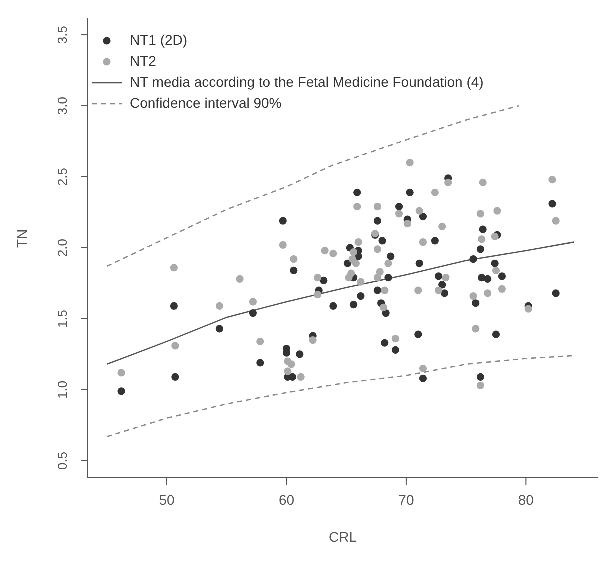 Image resolution: width=611 pixels, height=565 pixels. What do you see at coordinates (307, 82) in the screenshot?
I see `legend-label: NT media according to the Fetal Medicine Foundation (4)` at bounding box center [307, 82].